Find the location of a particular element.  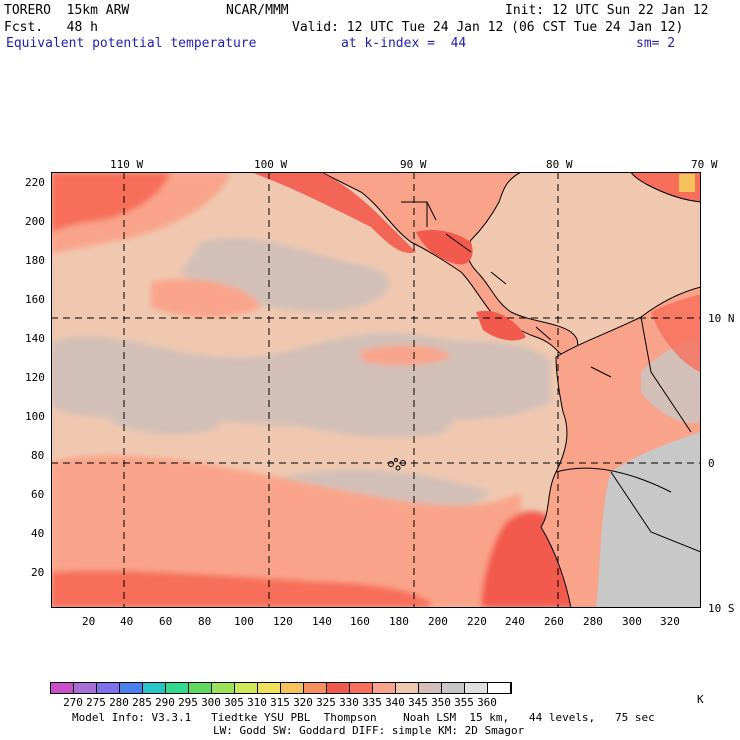

colorbar-level-label: 315 is located at coordinates (280, 702).